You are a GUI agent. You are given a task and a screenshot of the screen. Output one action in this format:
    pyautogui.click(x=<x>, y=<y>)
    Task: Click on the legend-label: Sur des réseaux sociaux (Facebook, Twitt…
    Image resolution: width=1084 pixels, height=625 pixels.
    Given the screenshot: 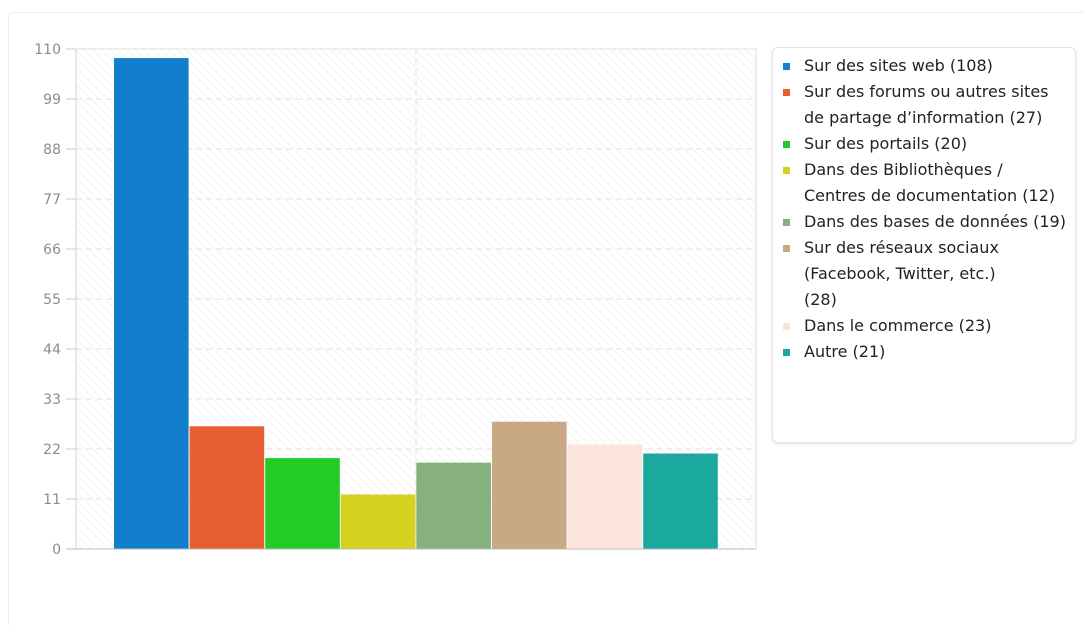 What is the action you would take?
    pyautogui.click(x=901, y=273)
    